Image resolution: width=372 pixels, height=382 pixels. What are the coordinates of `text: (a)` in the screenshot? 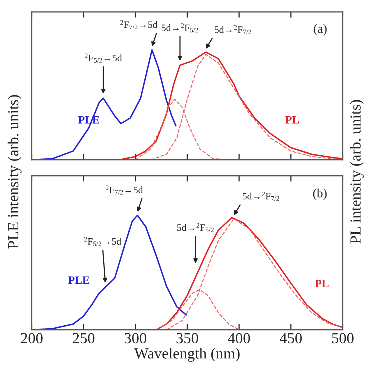 It's located at (320, 30).